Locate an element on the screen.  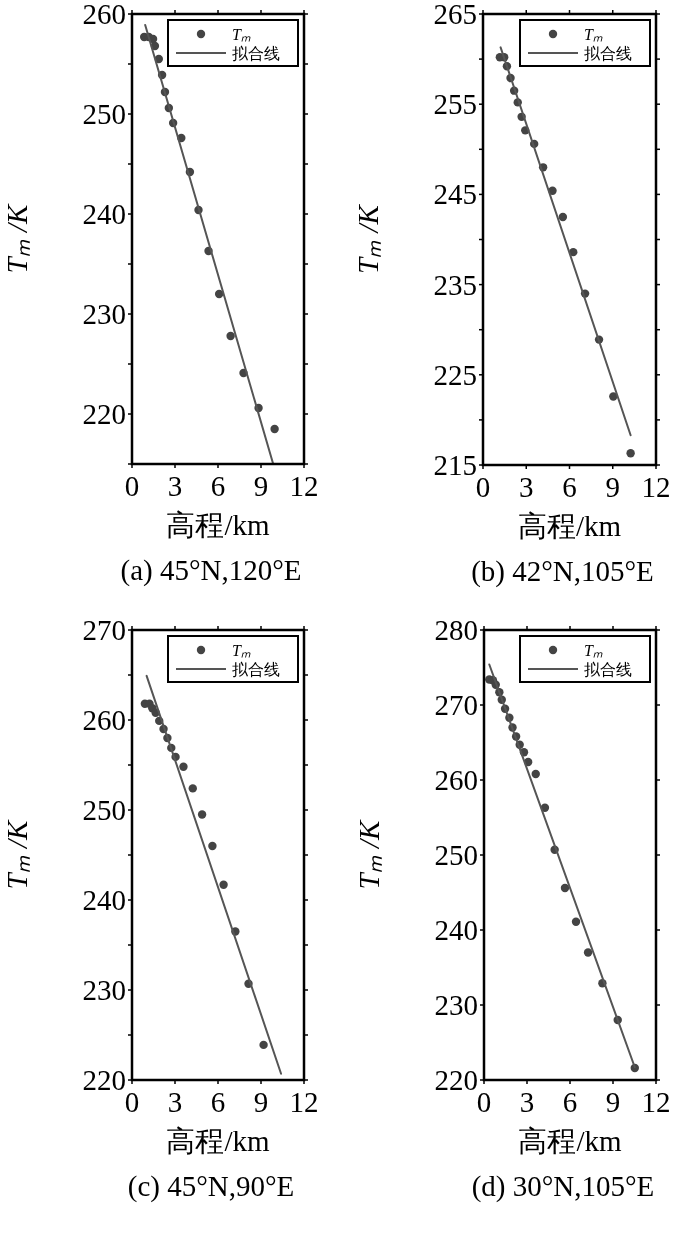
text: (d) 30°N,105°E is located at coordinates (563, 1186).